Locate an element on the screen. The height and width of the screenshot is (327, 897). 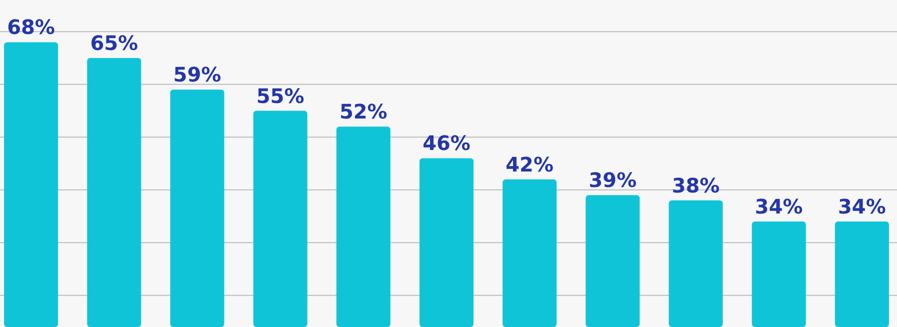
data-label: 46% is located at coordinates (446, 143).